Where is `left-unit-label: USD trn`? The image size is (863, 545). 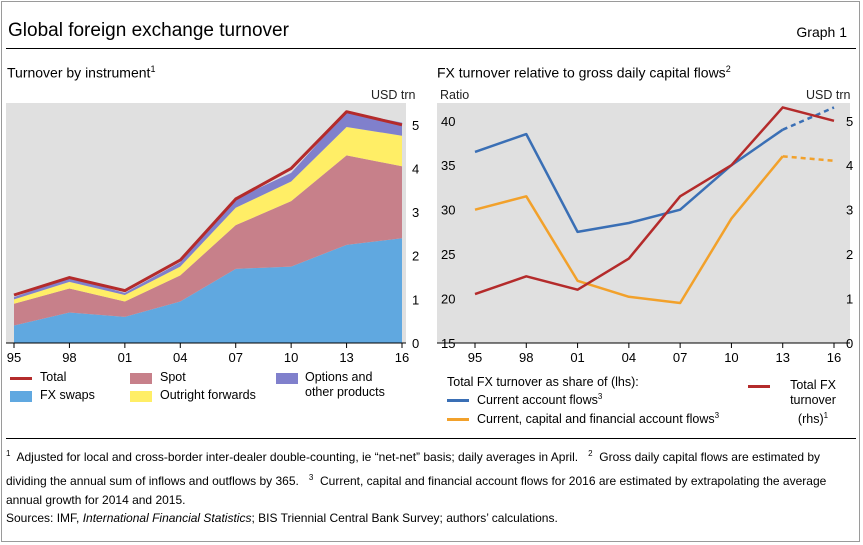 left-unit-label: USD trn is located at coordinates (393, 95).